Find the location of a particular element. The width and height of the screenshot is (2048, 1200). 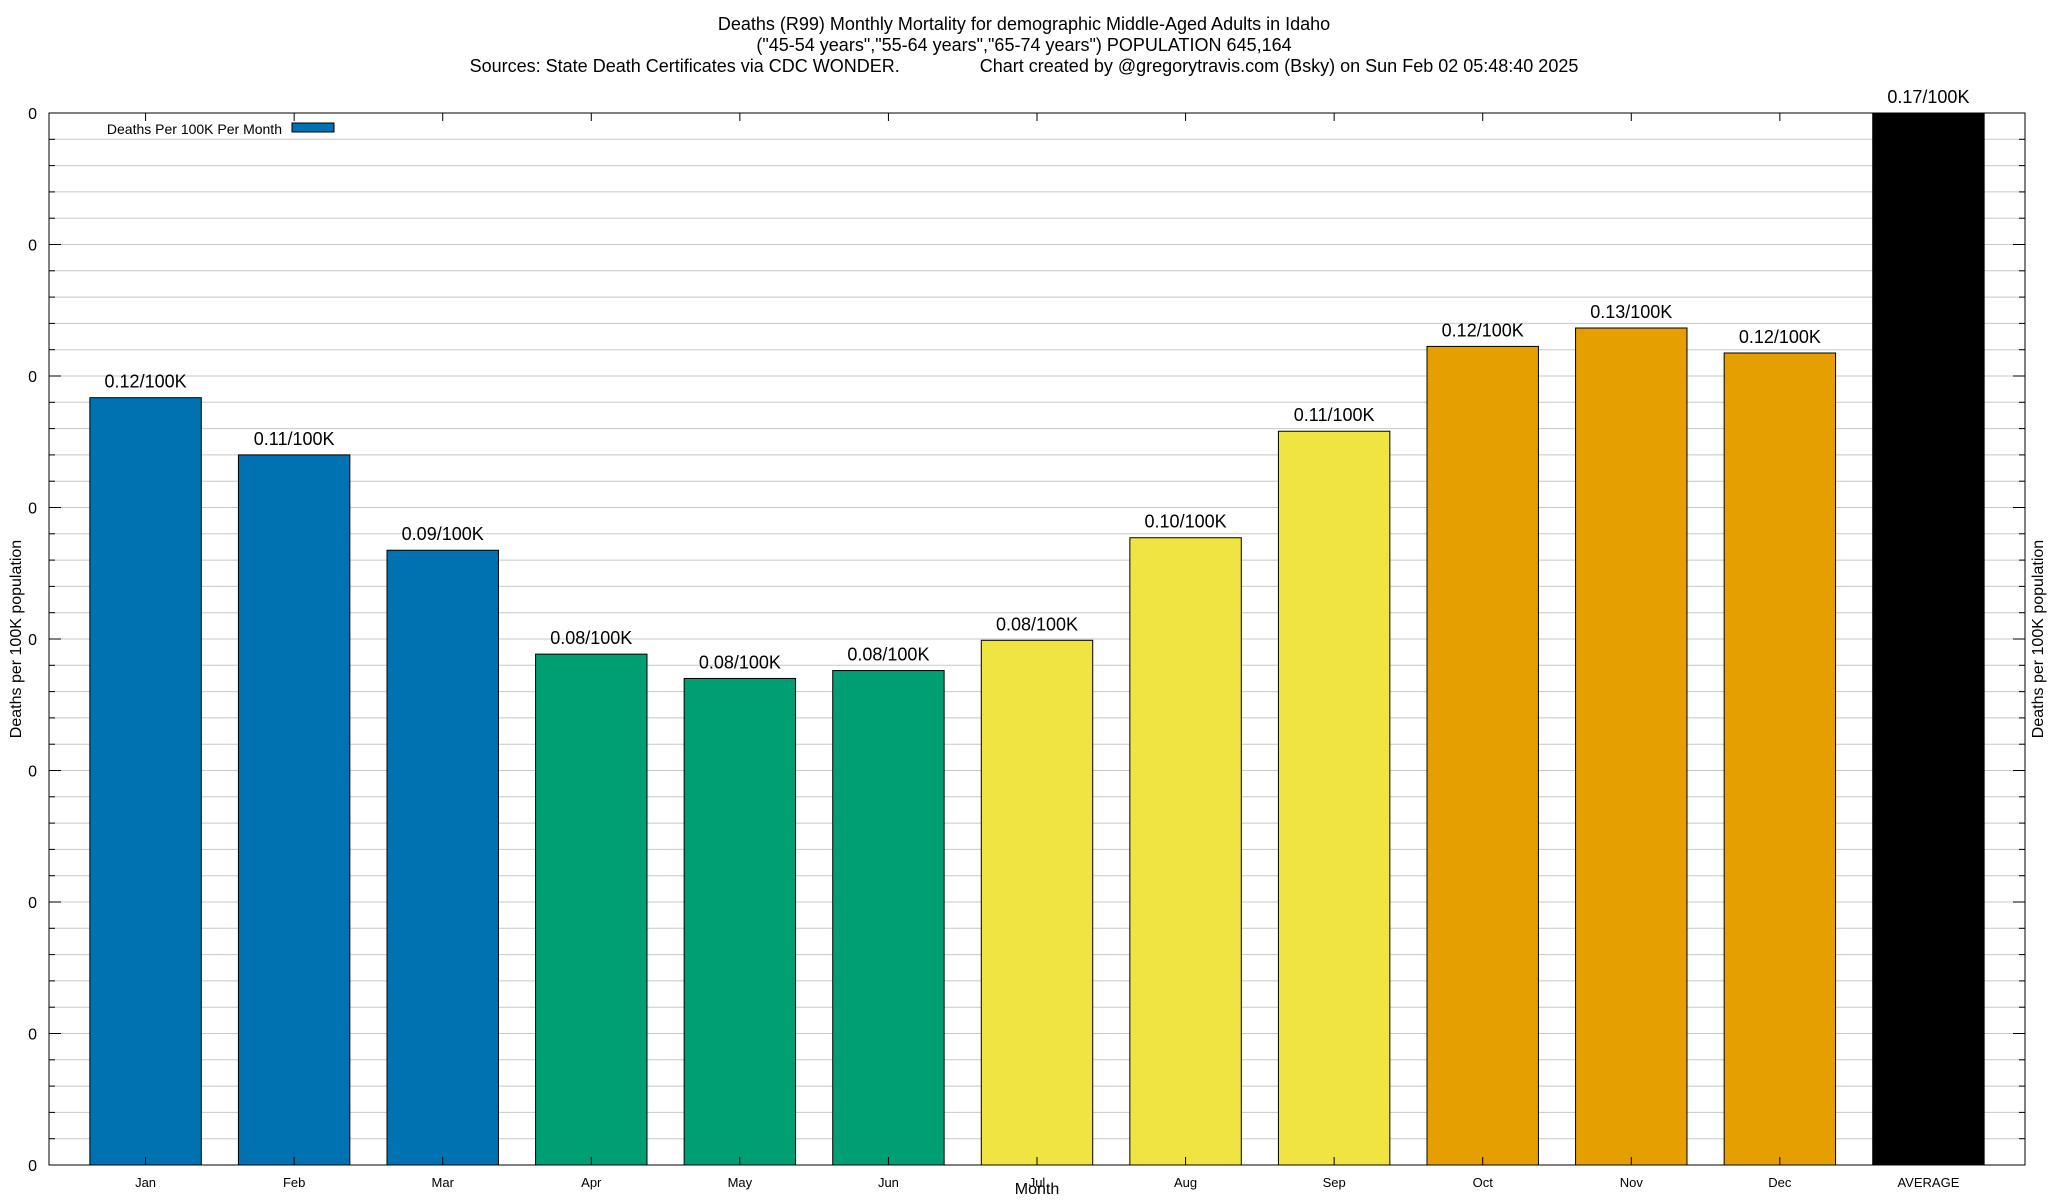

bar-nov is located at coordinates (1631, 746).